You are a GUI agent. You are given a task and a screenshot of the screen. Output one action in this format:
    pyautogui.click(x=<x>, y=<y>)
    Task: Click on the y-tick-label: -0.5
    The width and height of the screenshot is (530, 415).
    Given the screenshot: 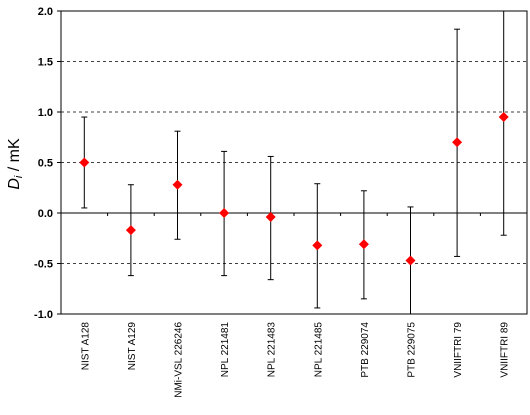 What is the action you would take?
    pyautogui.click(x=43, y=265)
    